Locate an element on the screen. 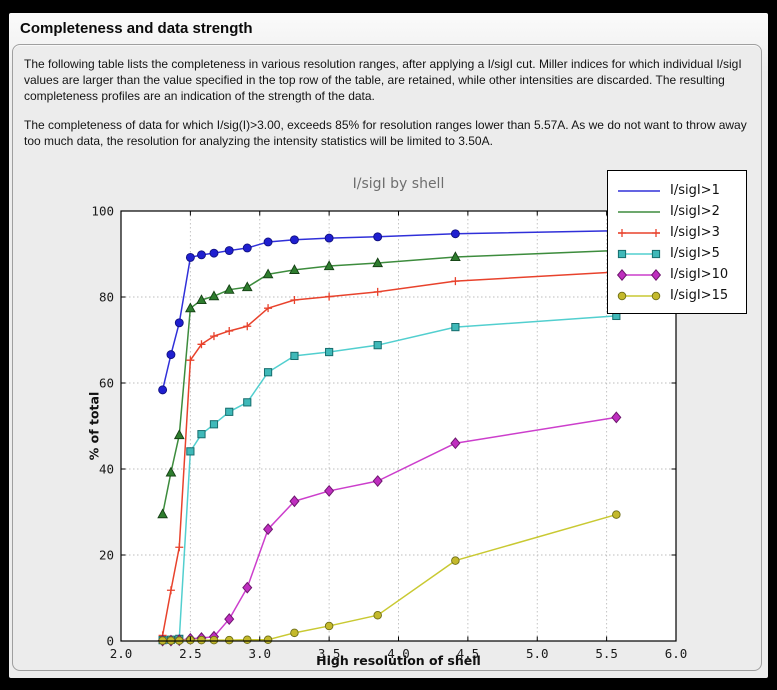  x-tick-label: 2.0 is located at coordinates (121, 653).